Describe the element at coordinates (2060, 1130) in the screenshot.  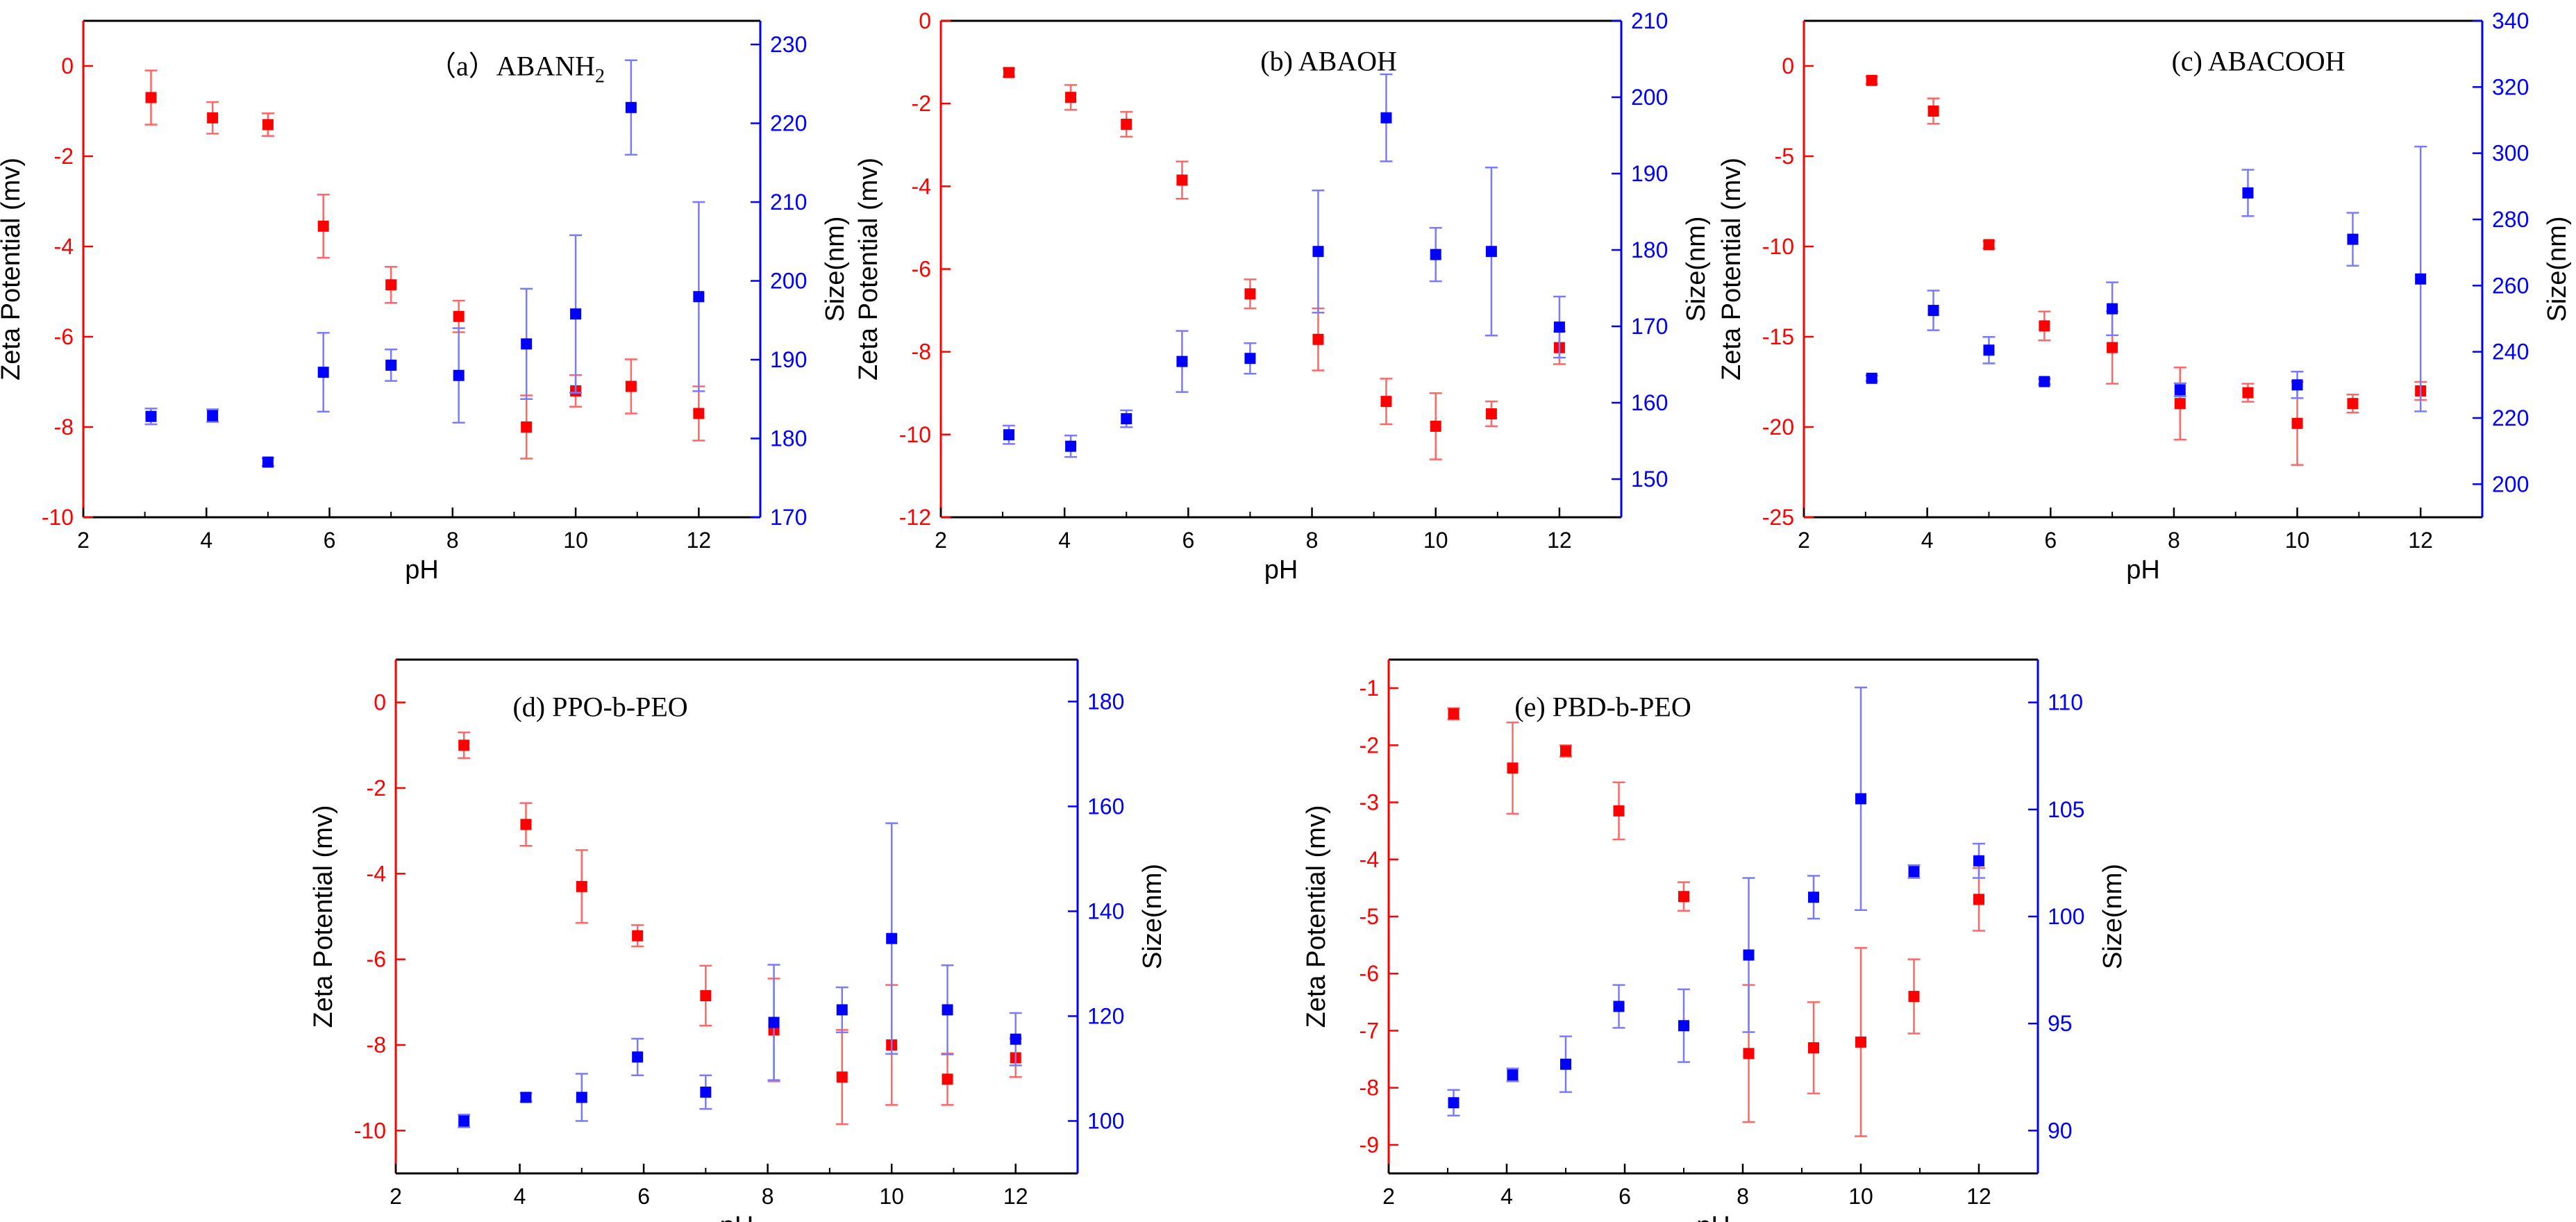
I see `right-y-tick-label: 90` at that location.